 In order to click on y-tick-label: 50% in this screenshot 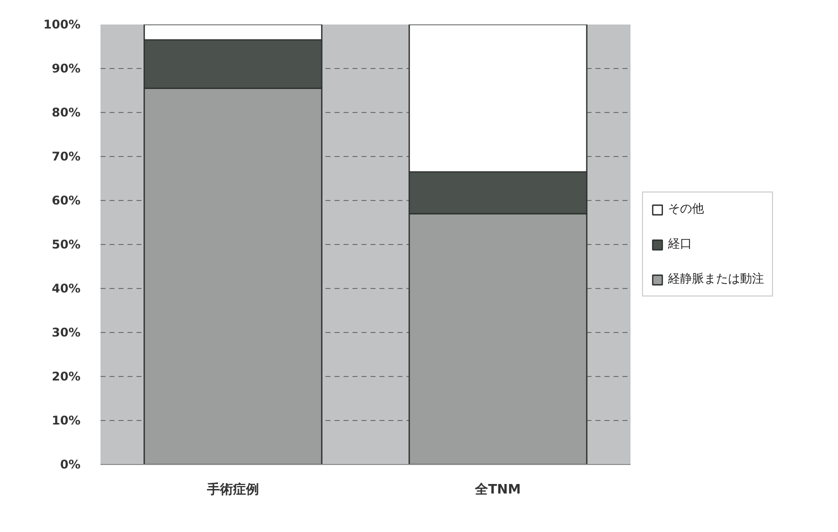, I will do `click(66, 245)`.